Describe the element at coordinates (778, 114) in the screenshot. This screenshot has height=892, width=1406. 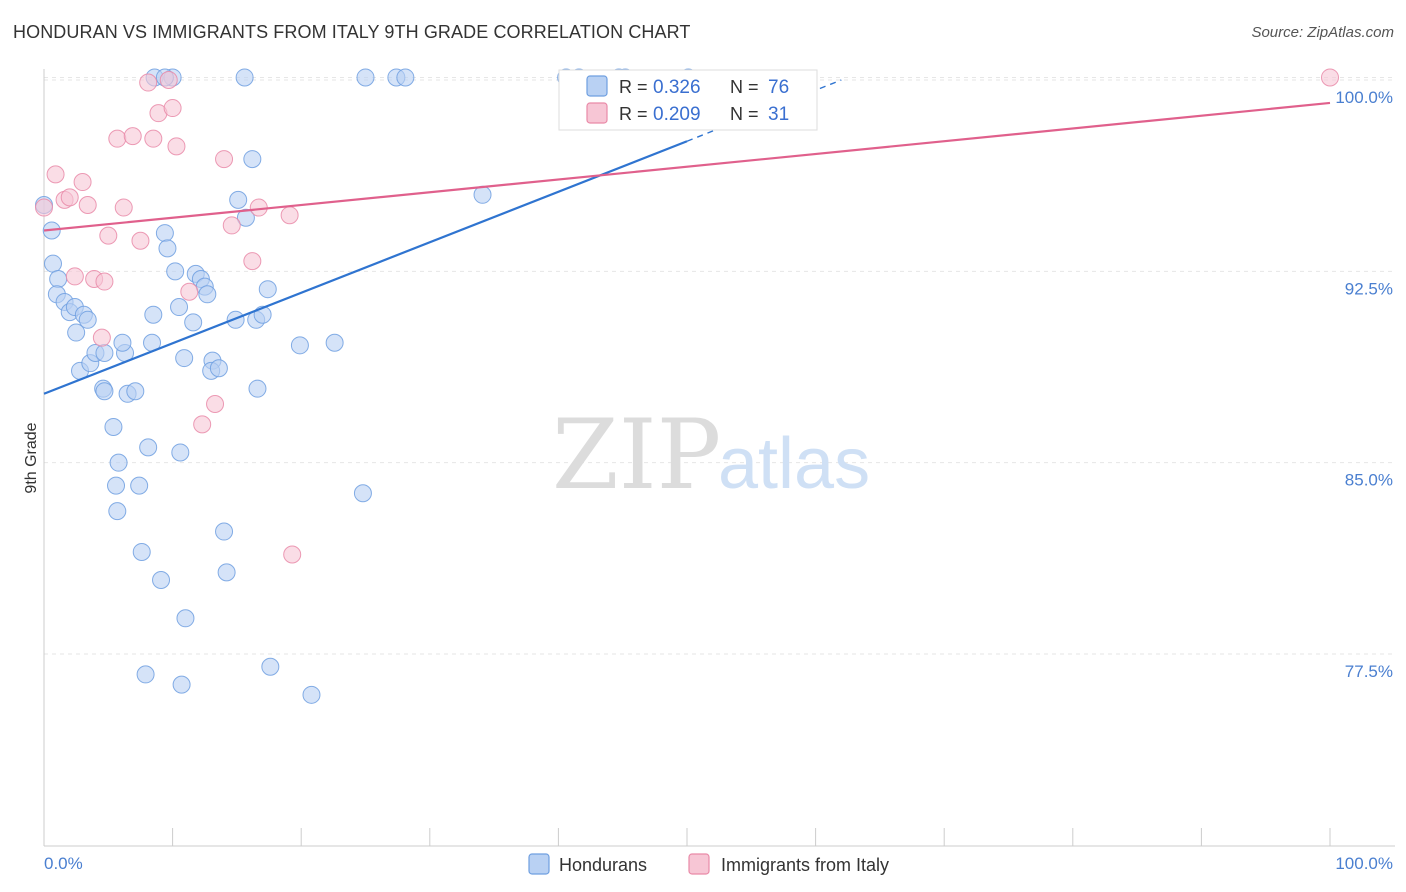
I see `italy-n-value: 31` at that location.